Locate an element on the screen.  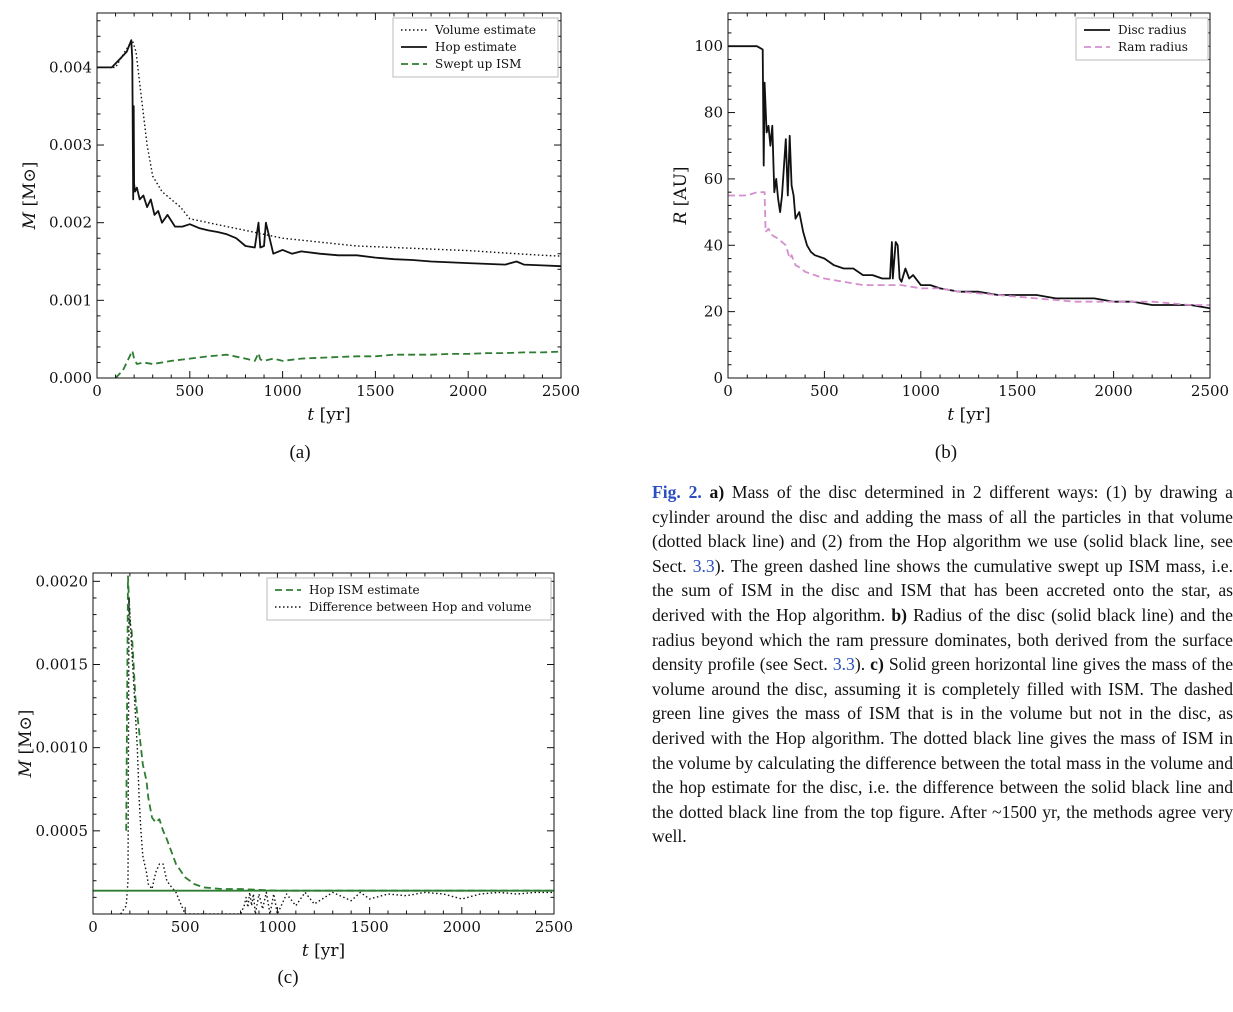
y-tick-label: 100 is located at coordinates (708, 46).